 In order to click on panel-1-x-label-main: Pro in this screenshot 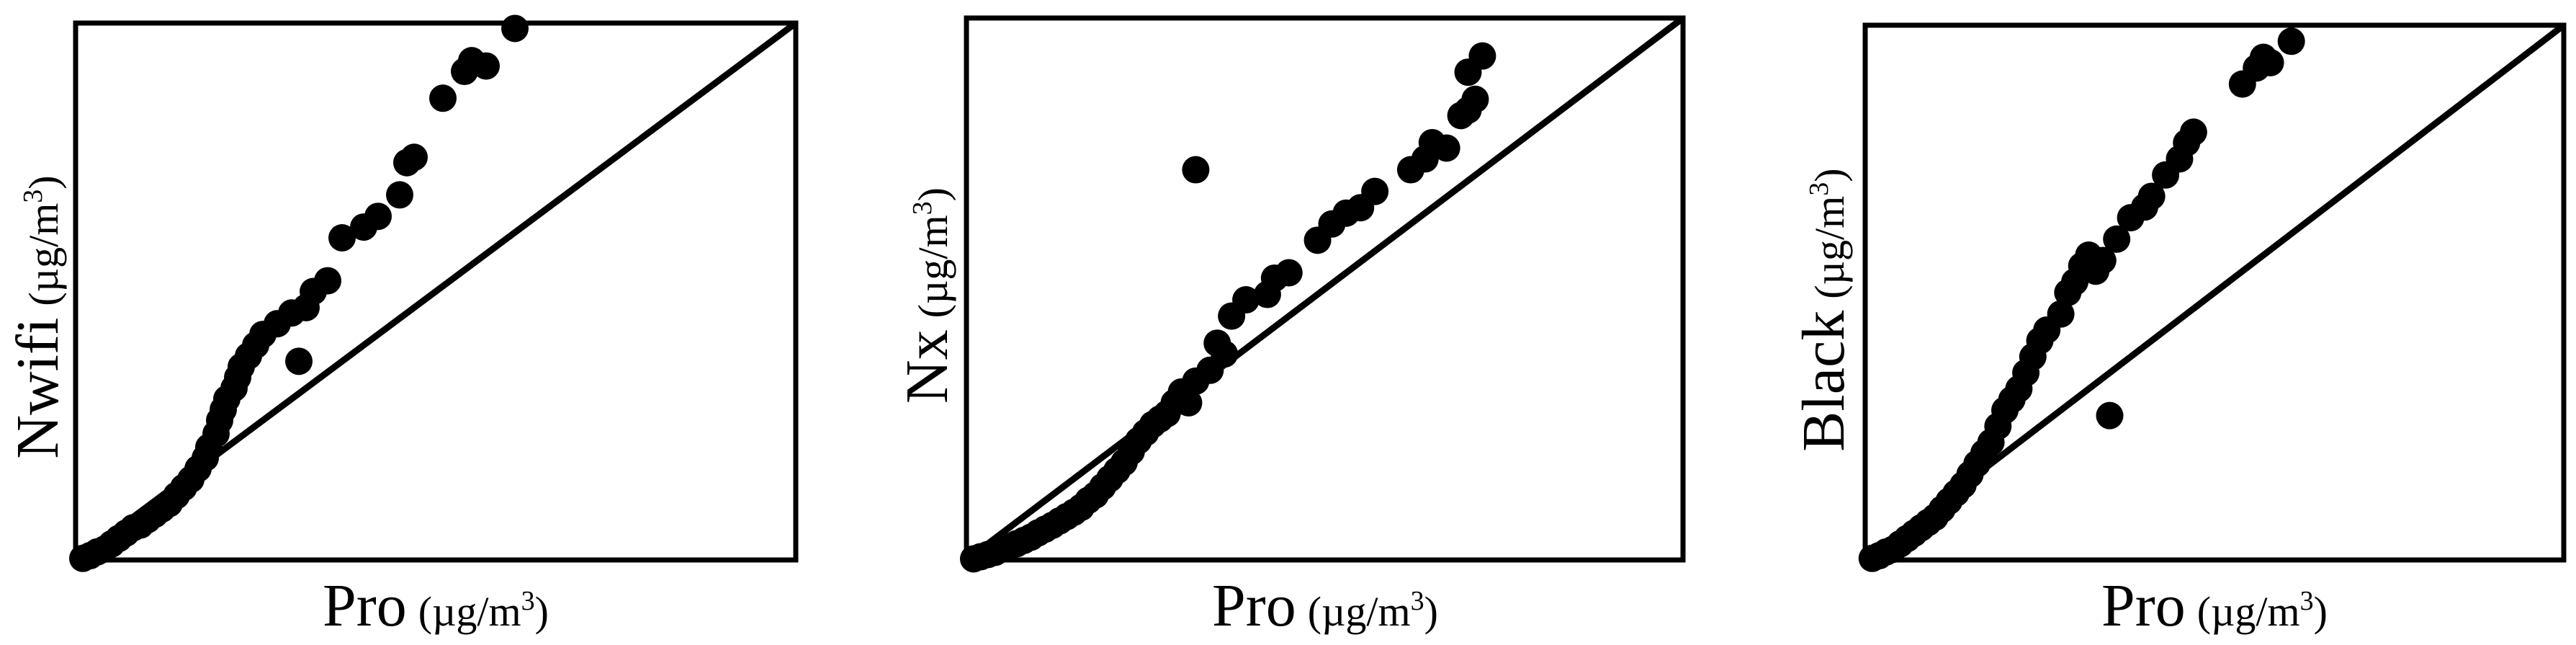, I will do `click(365, 605)`.